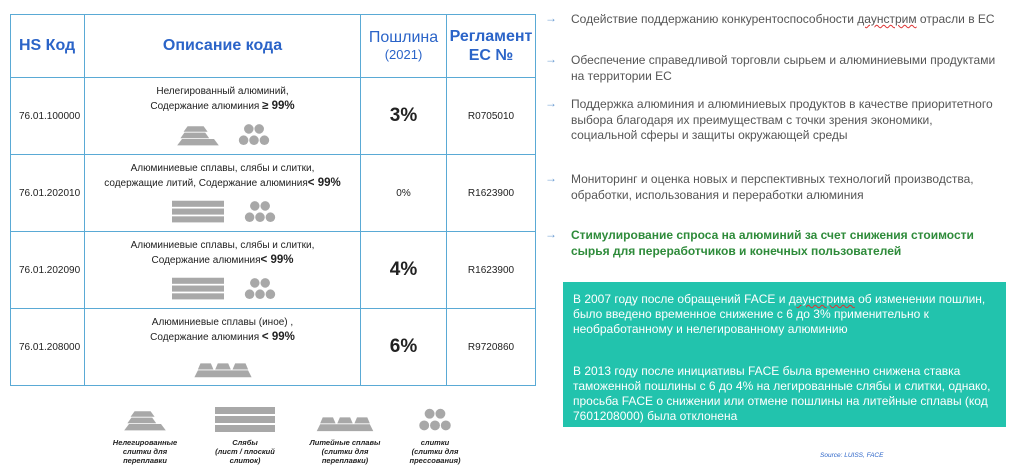  I want to click on legend-caption: Нелегированные слитки для переплавки, so click(145, 451).